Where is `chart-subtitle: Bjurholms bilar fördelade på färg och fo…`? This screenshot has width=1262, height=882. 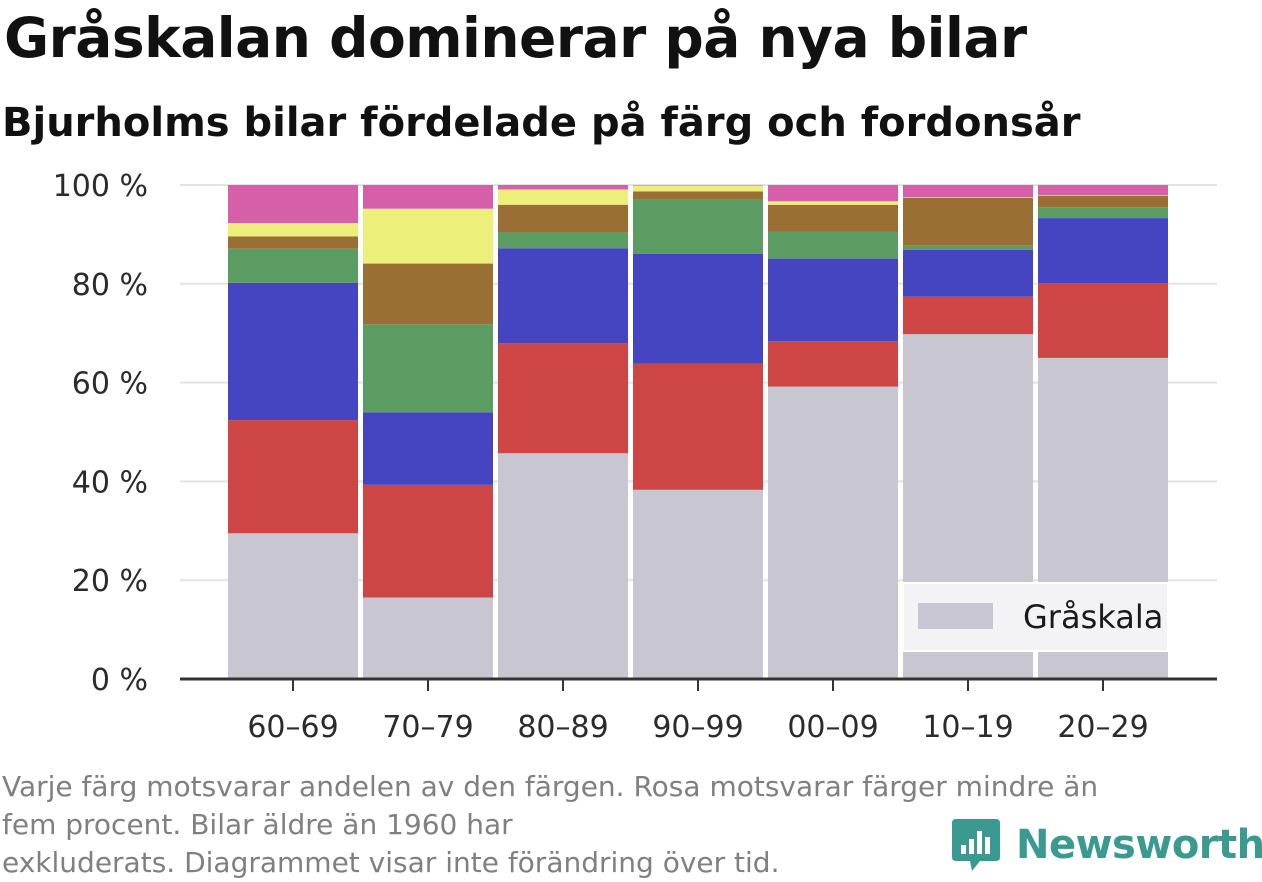
chart-subtitle: Bjurholms bilar fördelade på färg och fo… is located at coordinates (541, 123).